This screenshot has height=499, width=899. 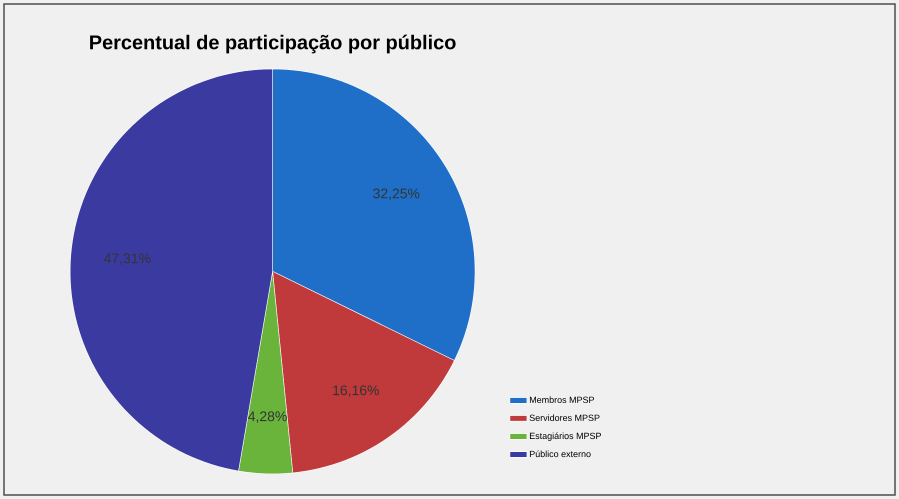 What do you see at coordinates (127, 259) in the screenshot?
I see `data-label: 47,31%` at bounding box center [127, 259].